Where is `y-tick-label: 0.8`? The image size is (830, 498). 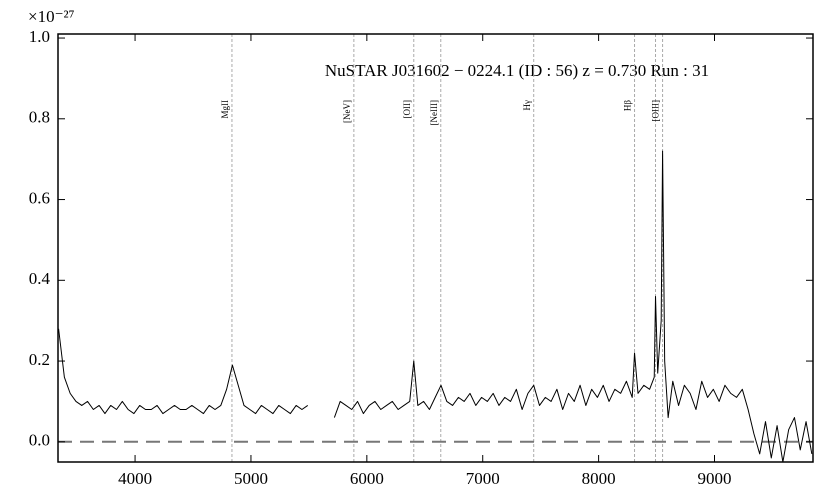 y-tick-label: 0.8 is located at coordinates (39, 117).